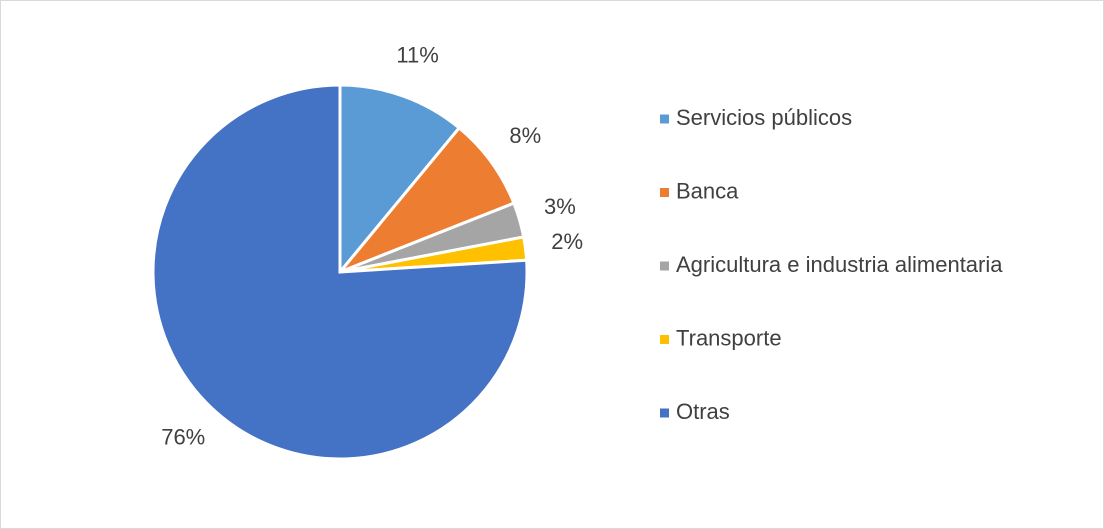 The height and width of the screenshot is (529, 1104). What do you see at coordinates (729, 337) in the screenshot?
I see `legend-label: Transporte` at bounding box center [729, 337].